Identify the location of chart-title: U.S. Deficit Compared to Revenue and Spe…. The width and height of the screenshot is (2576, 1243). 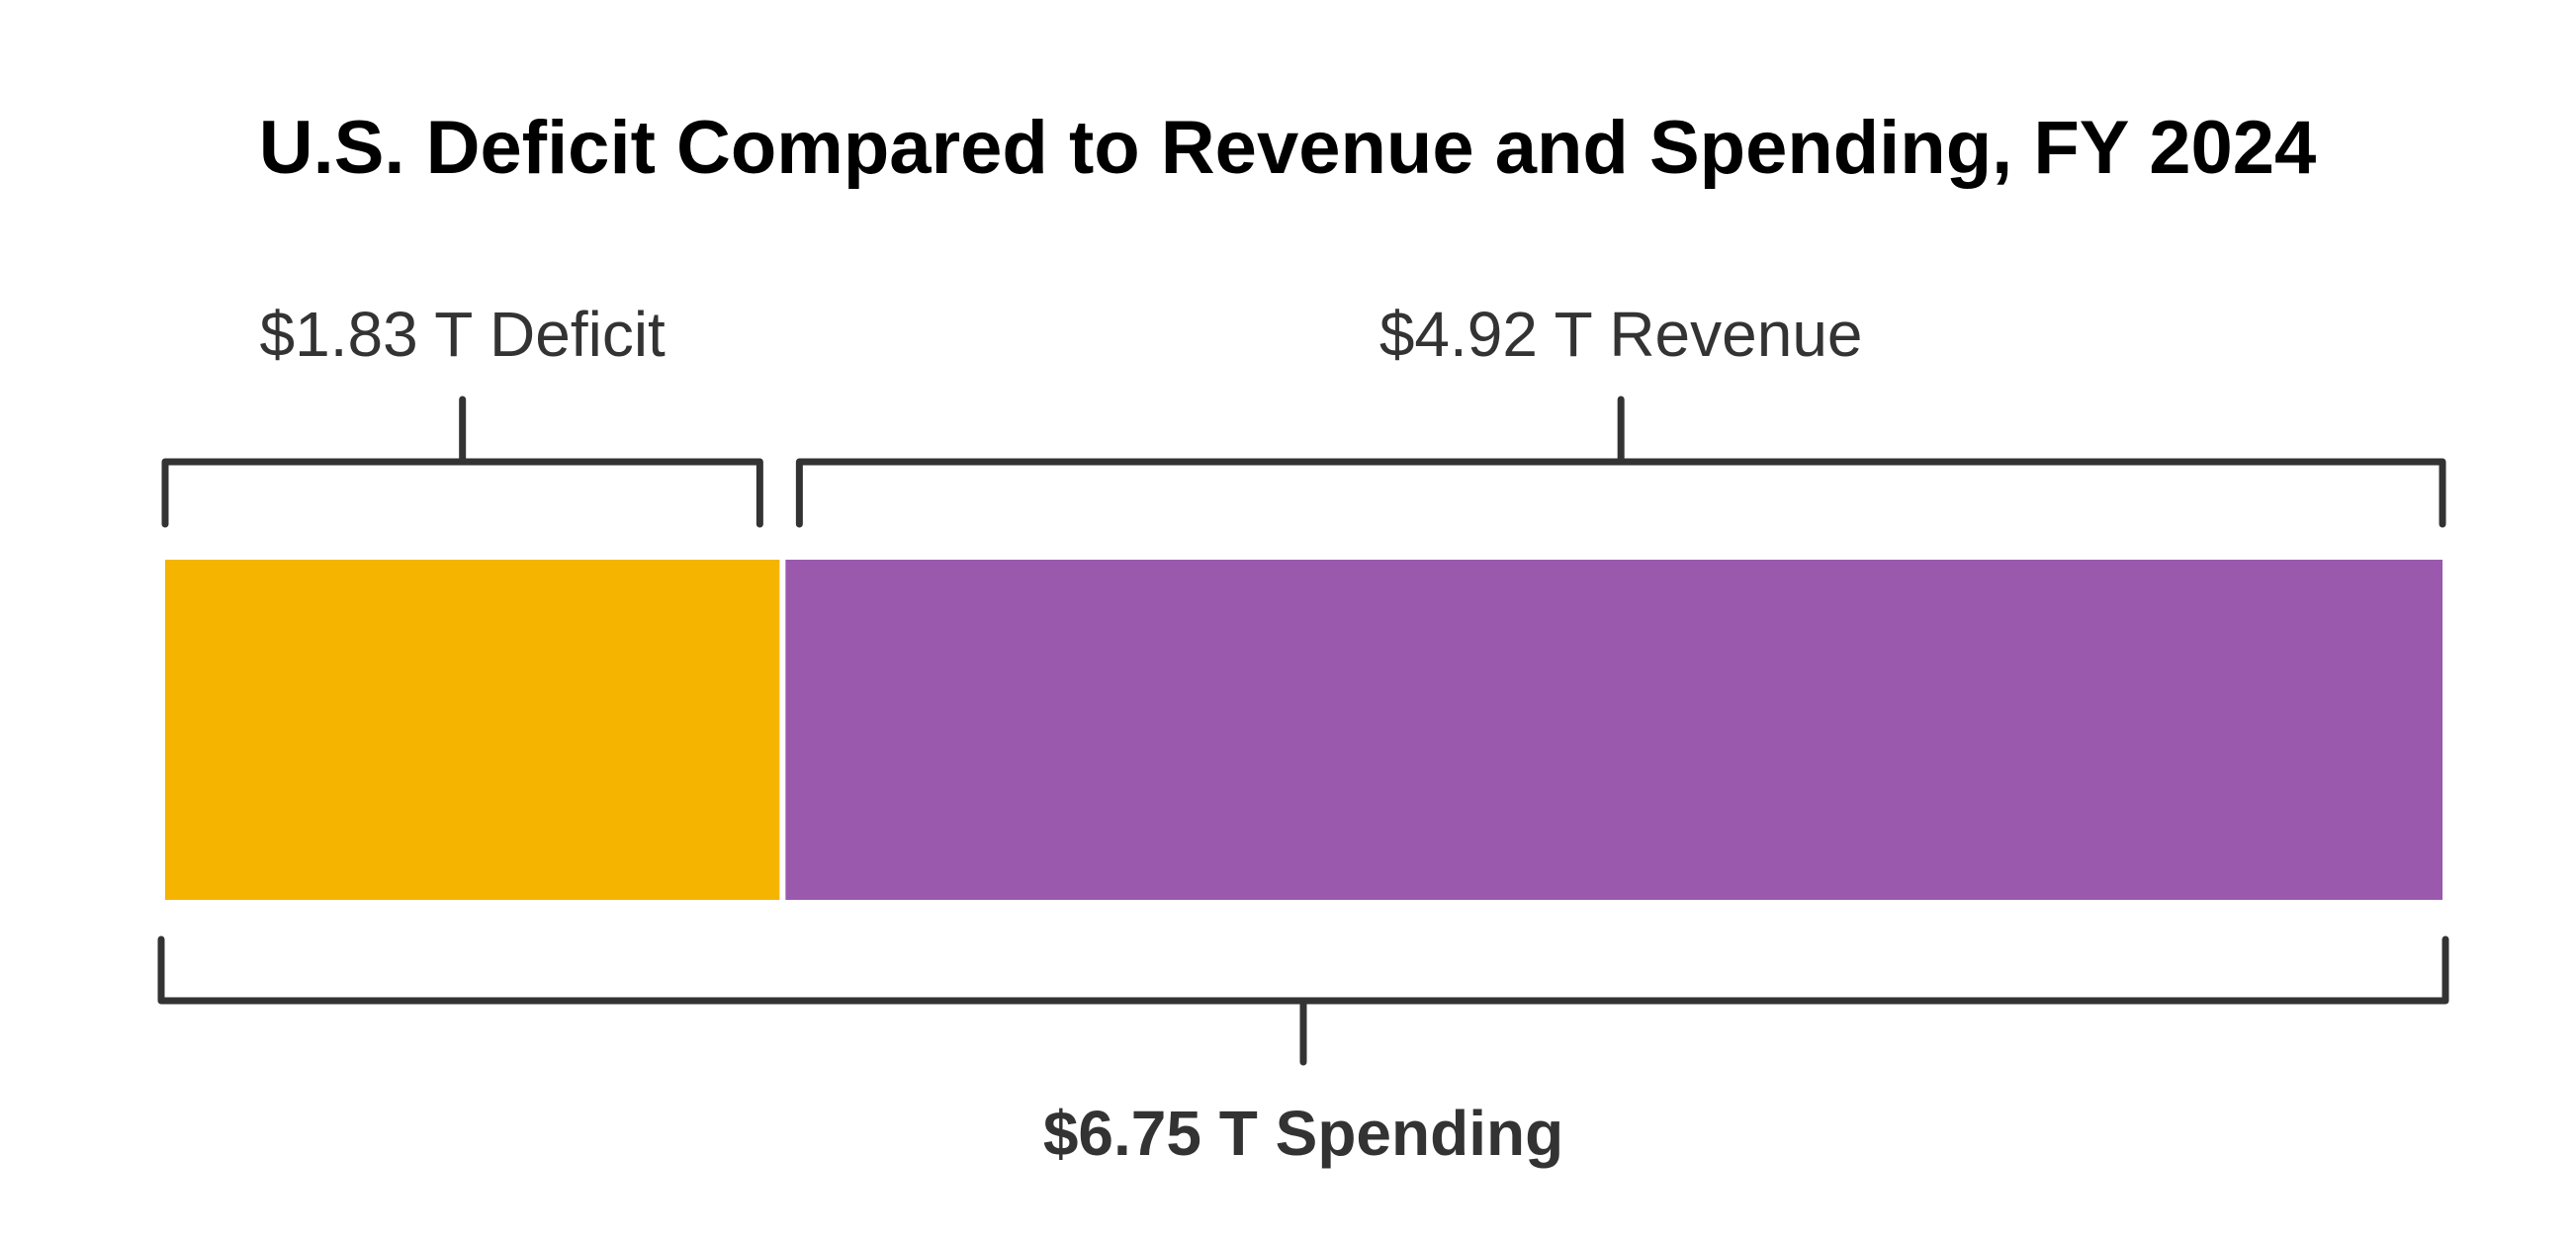
(1288, 148).